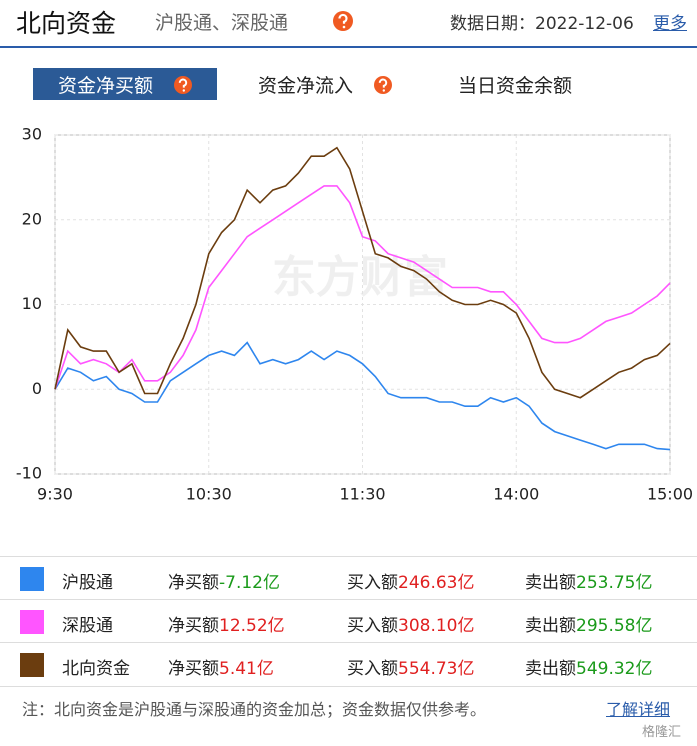 This screenshot has width=697, height=746. I want to click on cell-value: 308.10亿, so click(436, 626).